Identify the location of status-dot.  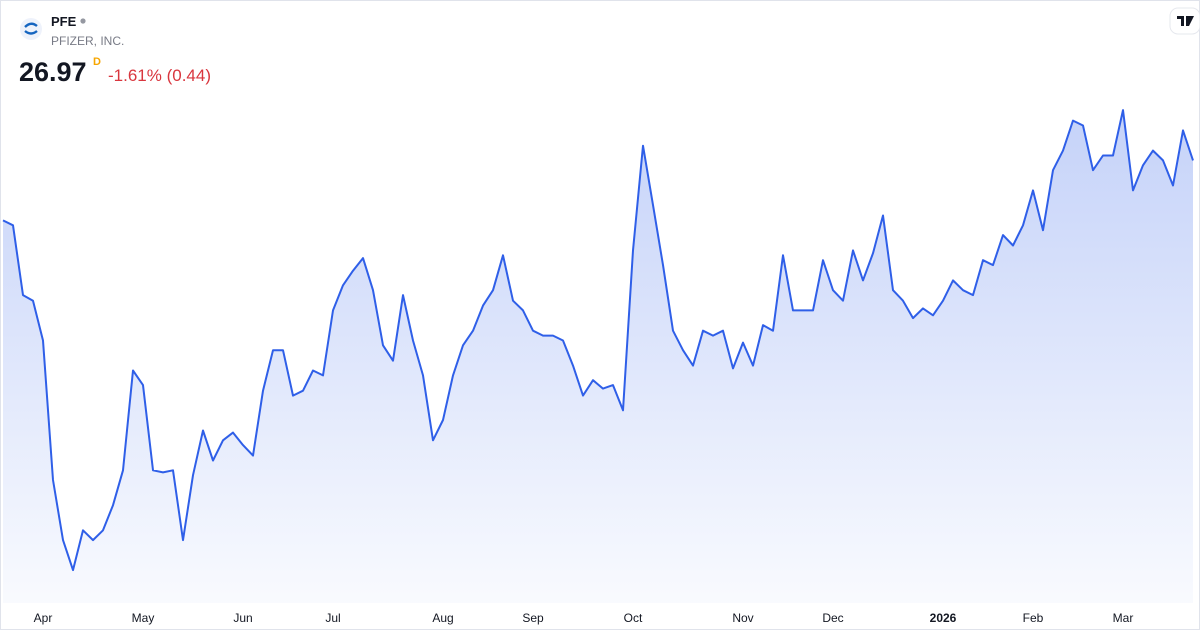
(83, 21).